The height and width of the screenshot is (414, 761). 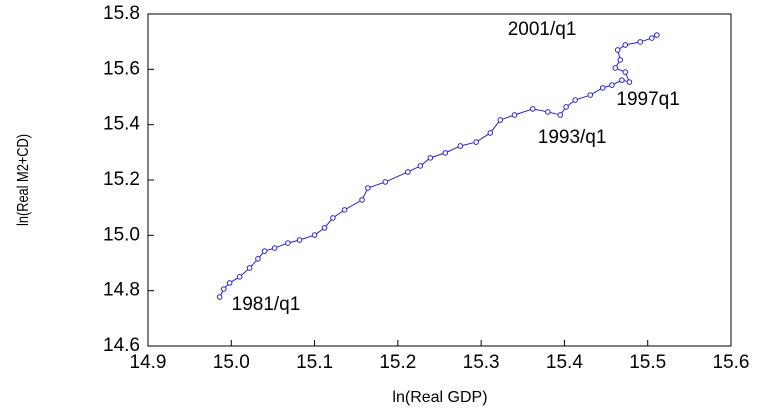 I want to click on y-tick-label: 15.2, so click(x=121, y=179).